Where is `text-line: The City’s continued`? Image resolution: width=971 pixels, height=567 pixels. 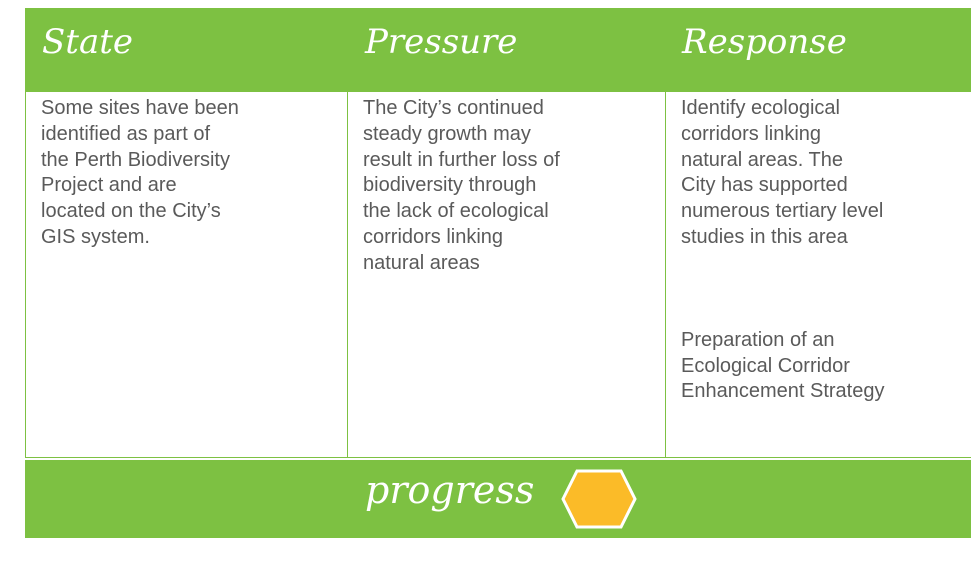 text-line: The City’s continued is located at coordinates (453, 108).